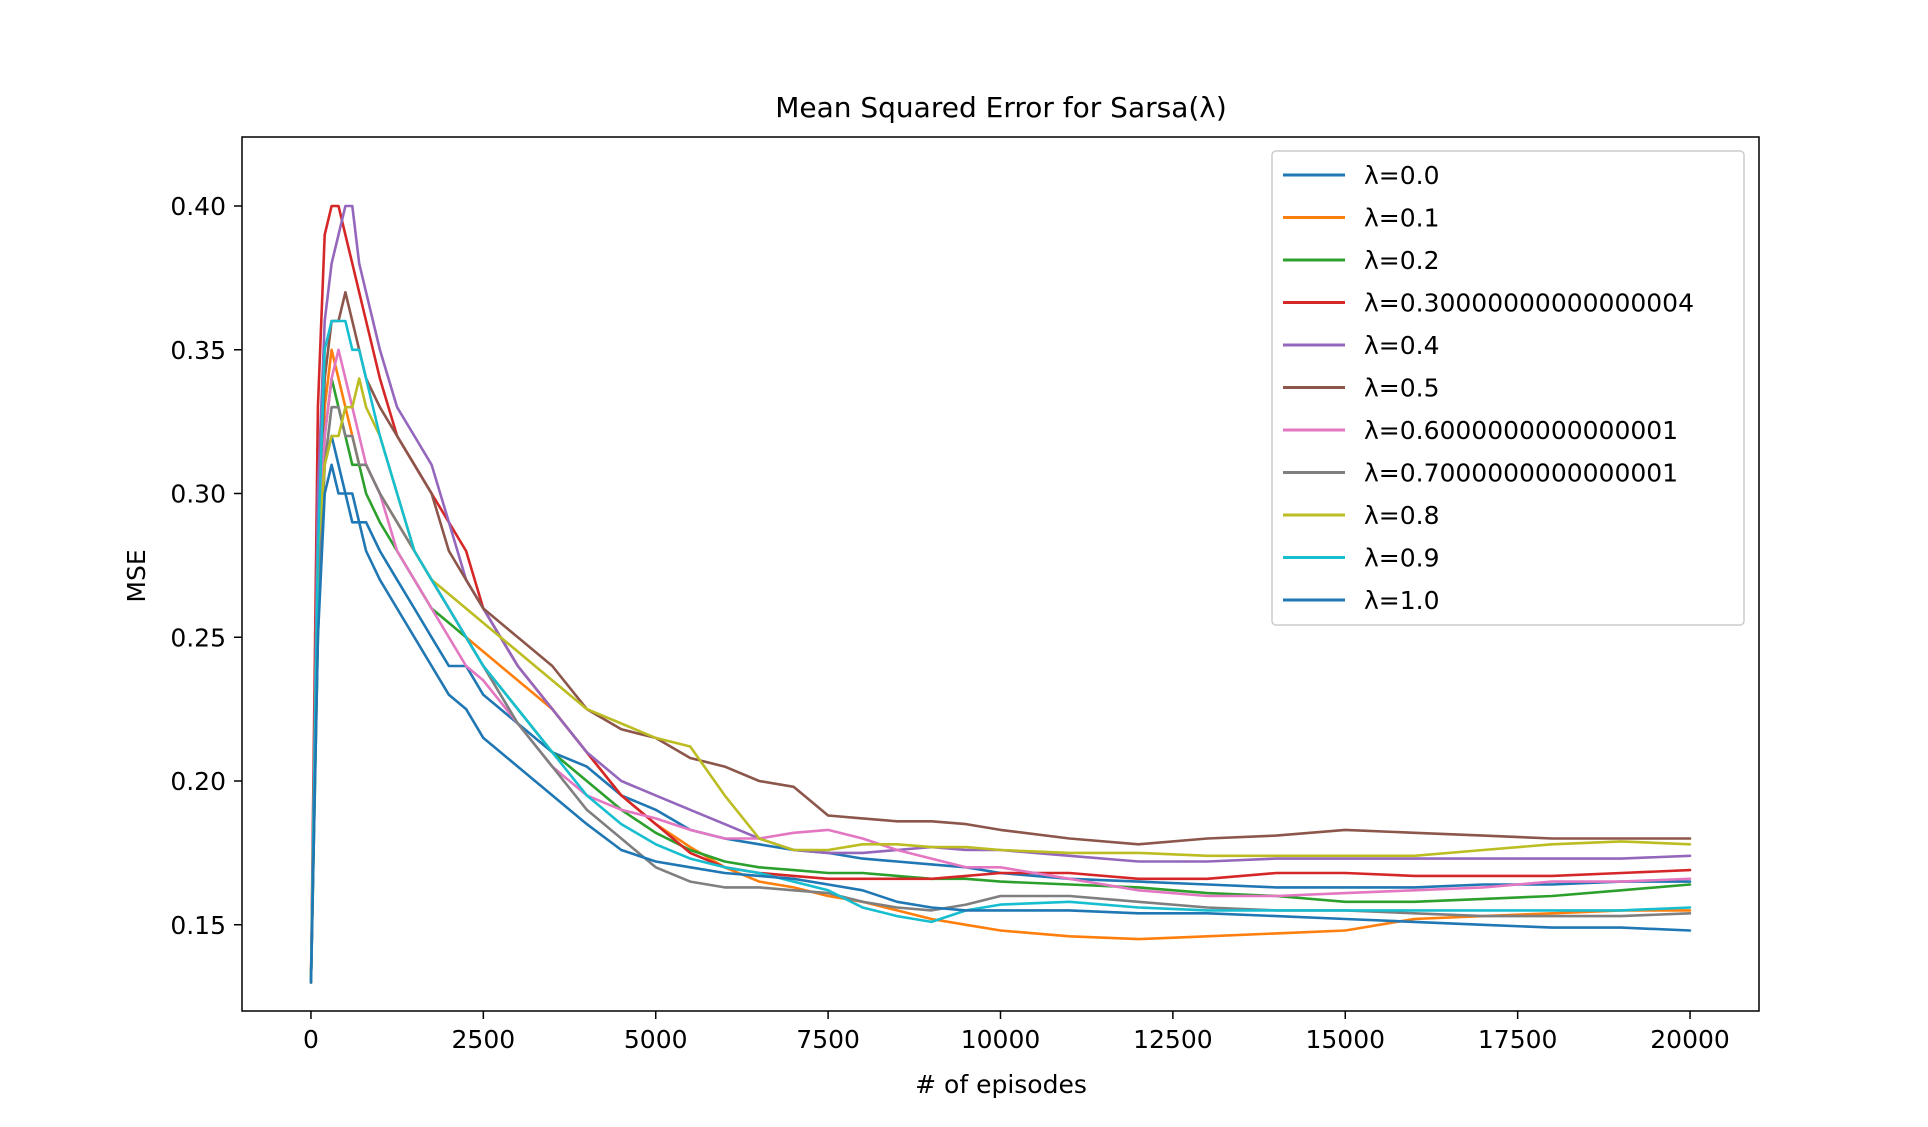  What do you see at coordinates (1402, 218) in the screenshot?
I see `legend-label-1: λ=0.1` at bounding box center [1402, 218].